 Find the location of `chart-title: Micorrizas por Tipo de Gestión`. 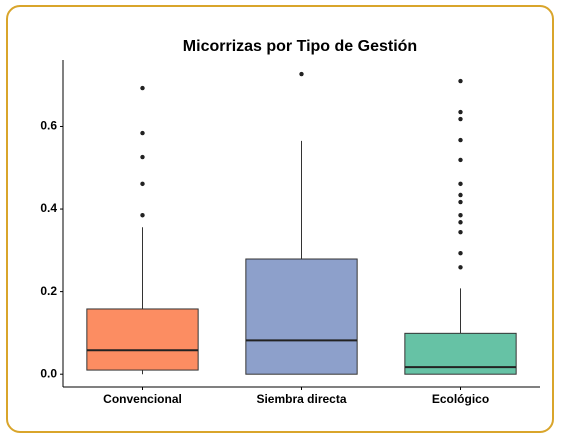

chart-title: Micorrizas por Tipo de Gestión is located at coordinates (300, 46).